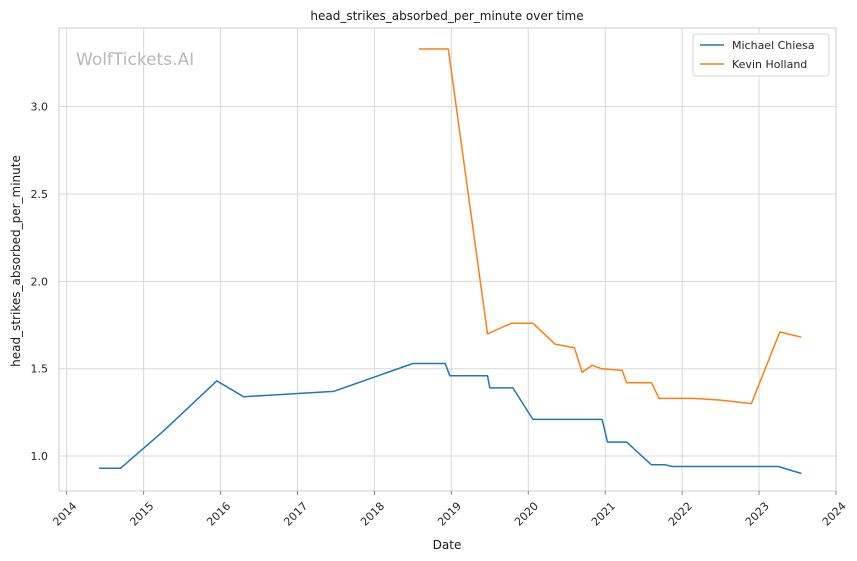 The width and height of the screenshot is (857, 561). I want to click on y-tick-label: 1.5, so click(40, 369).